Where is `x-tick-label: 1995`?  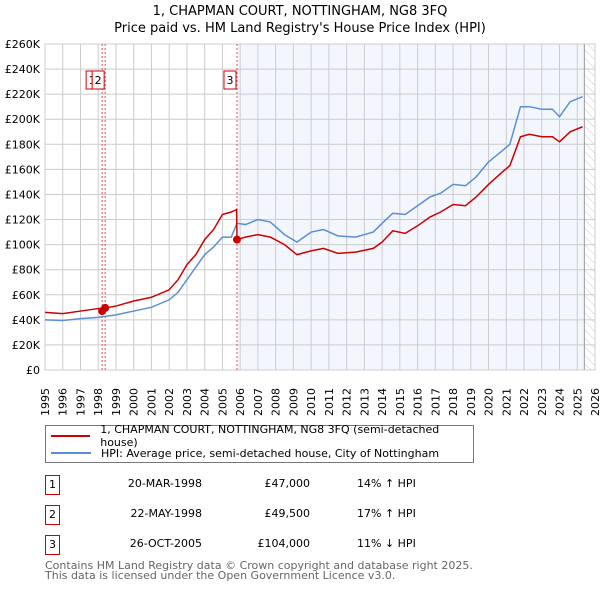 x-tick-label: 1995 is located at coordinates (45, 402).